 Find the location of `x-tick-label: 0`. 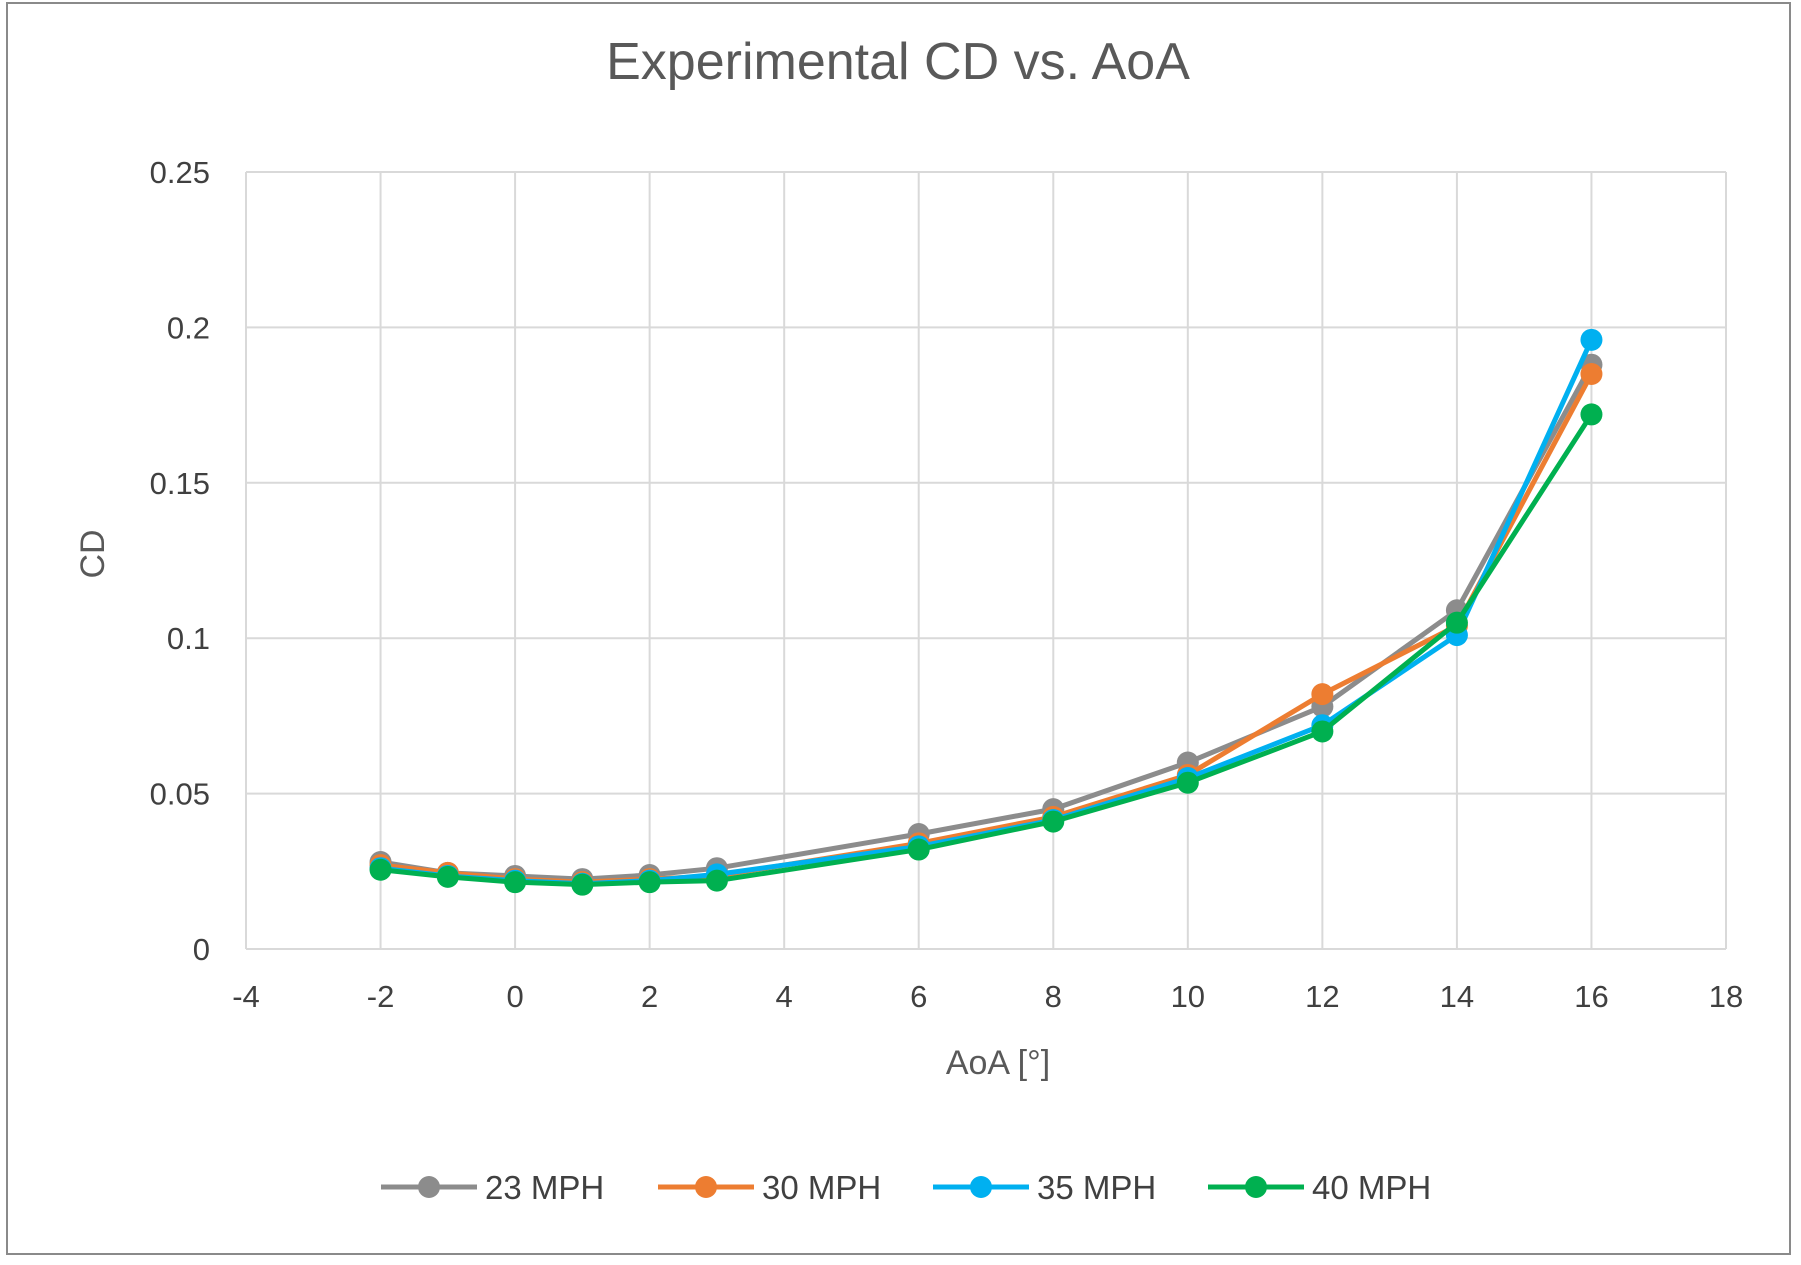

x-tick-label: 0 is located at coordinates (514, 996).